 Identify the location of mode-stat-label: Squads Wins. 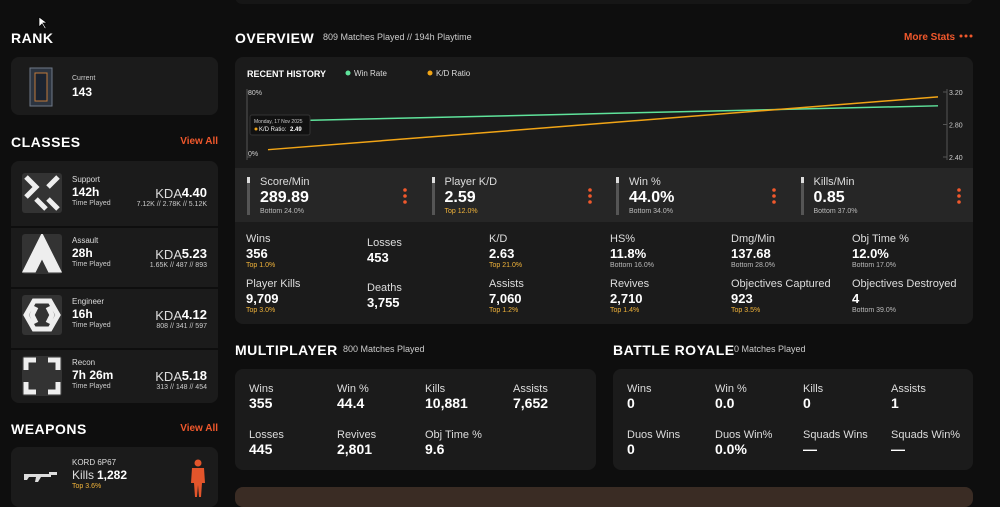
(835, 435).